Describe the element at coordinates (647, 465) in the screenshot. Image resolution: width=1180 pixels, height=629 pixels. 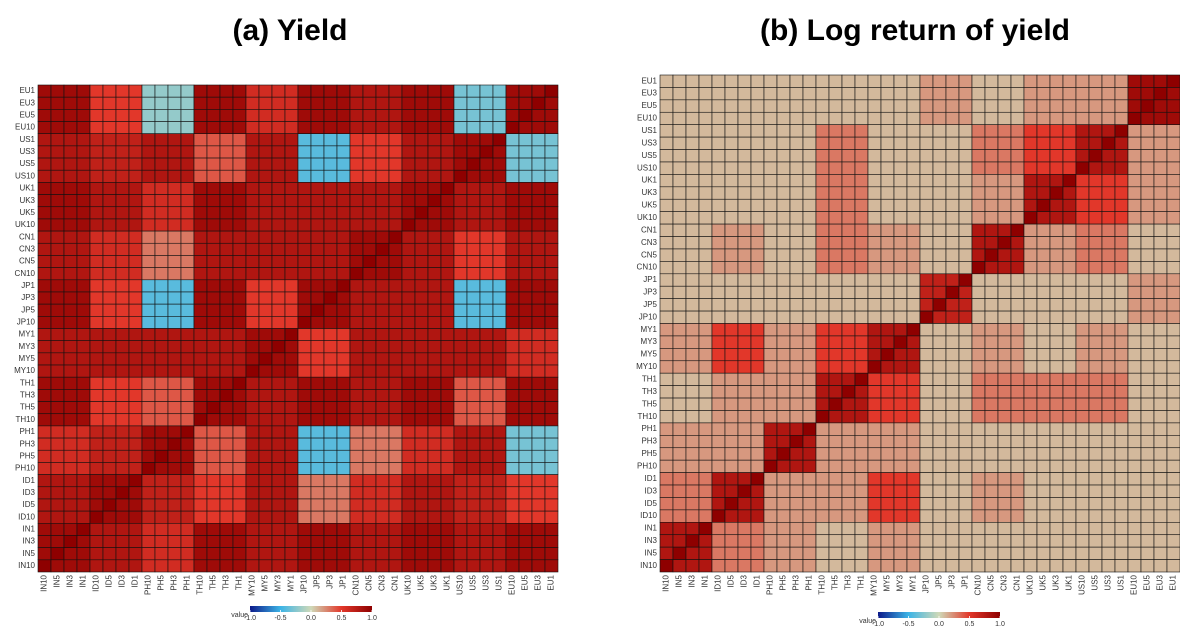
I see `y-tick-label: PH10` at that location.